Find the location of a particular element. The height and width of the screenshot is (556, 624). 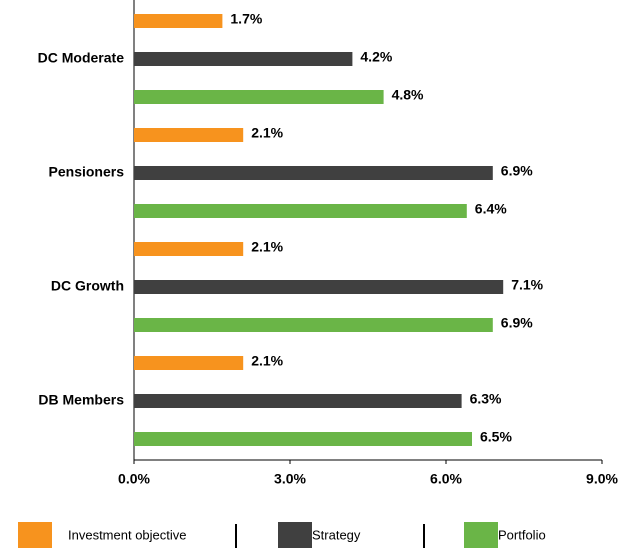

x-tick-label: 9.0% is located at coordinates (602, 479).